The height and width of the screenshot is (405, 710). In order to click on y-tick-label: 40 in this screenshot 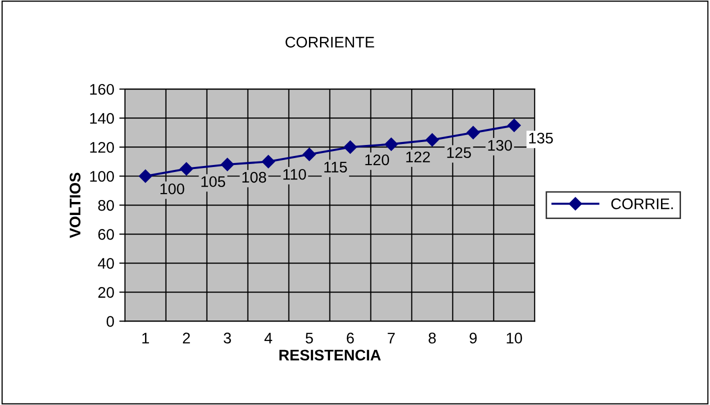, I will do `click(106, 263)`.